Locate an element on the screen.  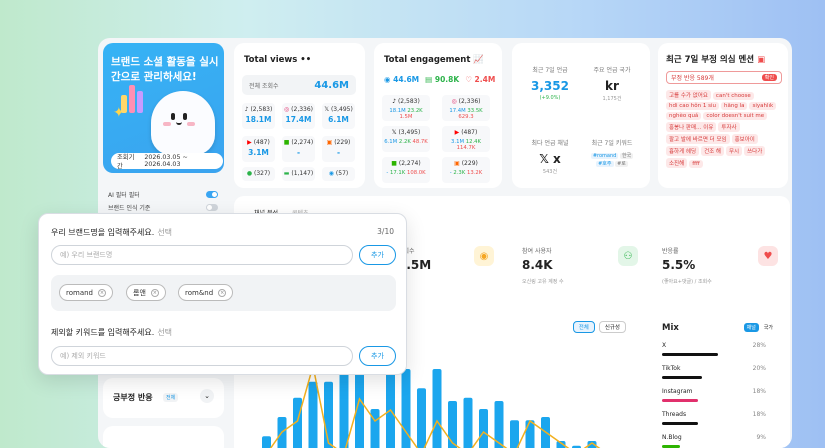
kpi-mentions: 최근 7일 언급 3,352 (+9.0%) is located at coordinates (550, 83).